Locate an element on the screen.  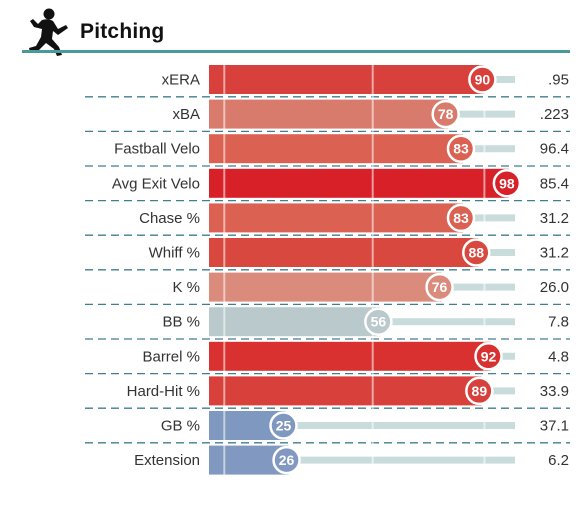
stat-value: 85.4 is located at coordinates (554, 183).